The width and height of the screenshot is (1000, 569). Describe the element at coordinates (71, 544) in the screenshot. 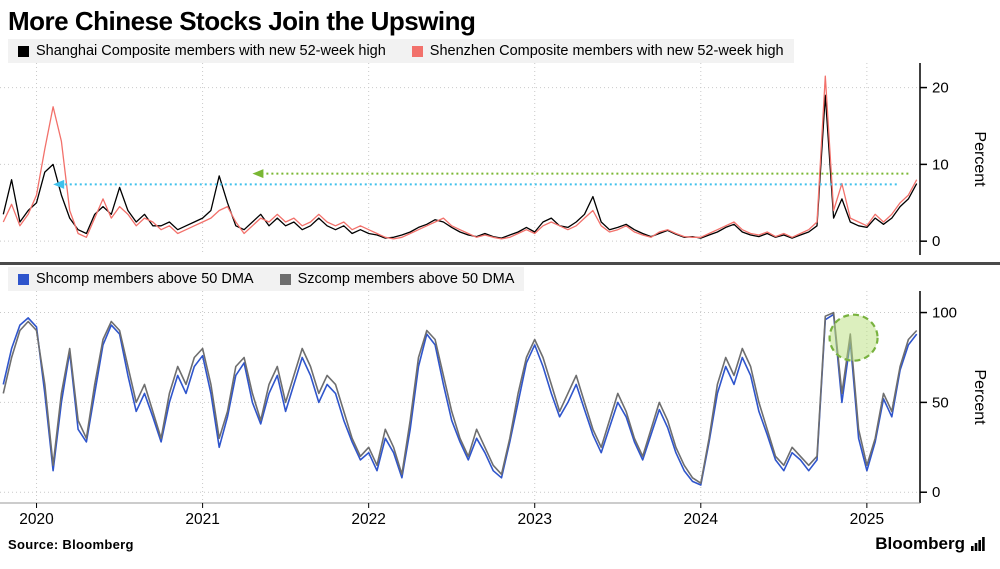

I see `source-label: Source: Bloomberg` at that location.